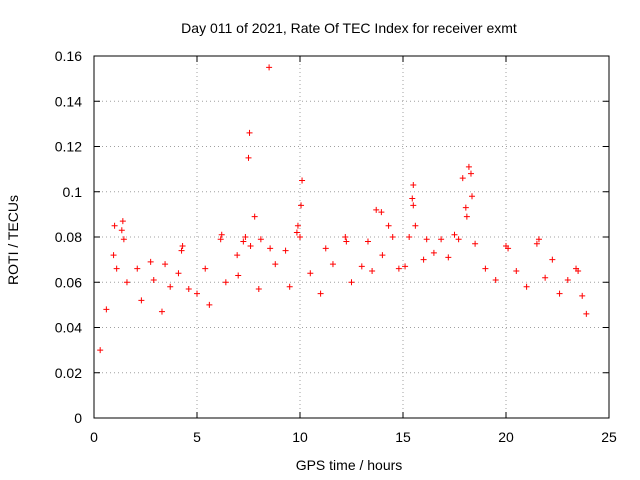  Describe the element at coordinates (197, 437) in the screenshot. I see `x-tick-label: 5` at that location.